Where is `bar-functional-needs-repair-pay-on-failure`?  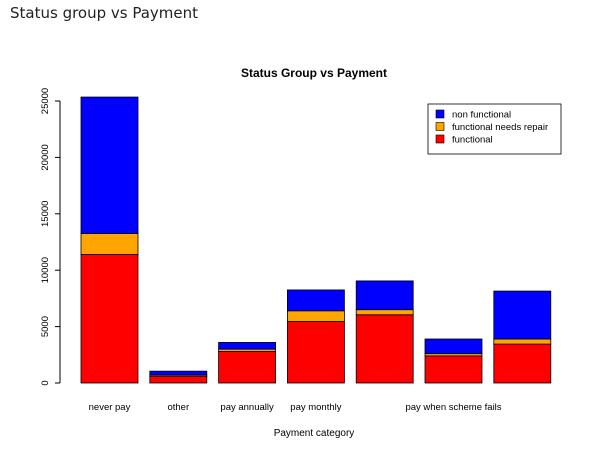
bar-functional-needs-repair-pay-on-failure is located at coordinates (384, 312).